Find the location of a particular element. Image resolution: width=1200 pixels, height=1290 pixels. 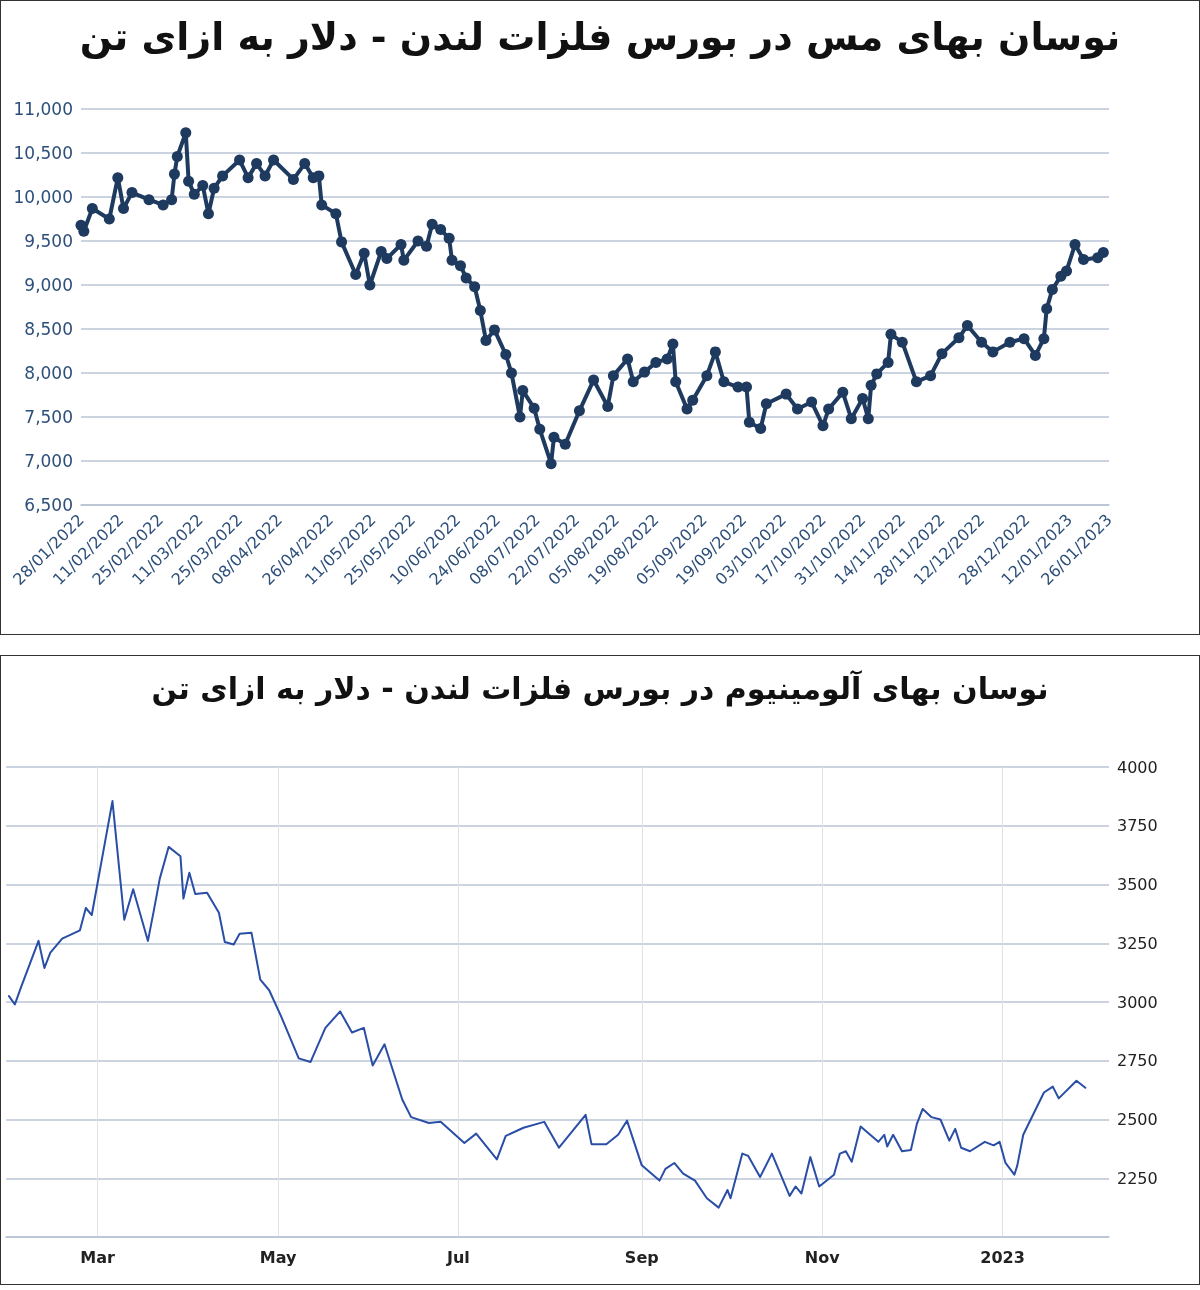

y2-tick-label: 2250 is located at coordinates (1137, 1178).